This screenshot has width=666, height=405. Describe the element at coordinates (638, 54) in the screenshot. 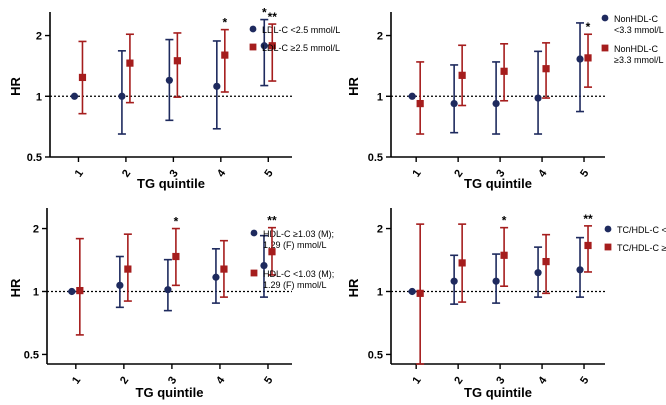

I see `legend-label: NonHDL-C ≥3.3 mmol/L` at that location.